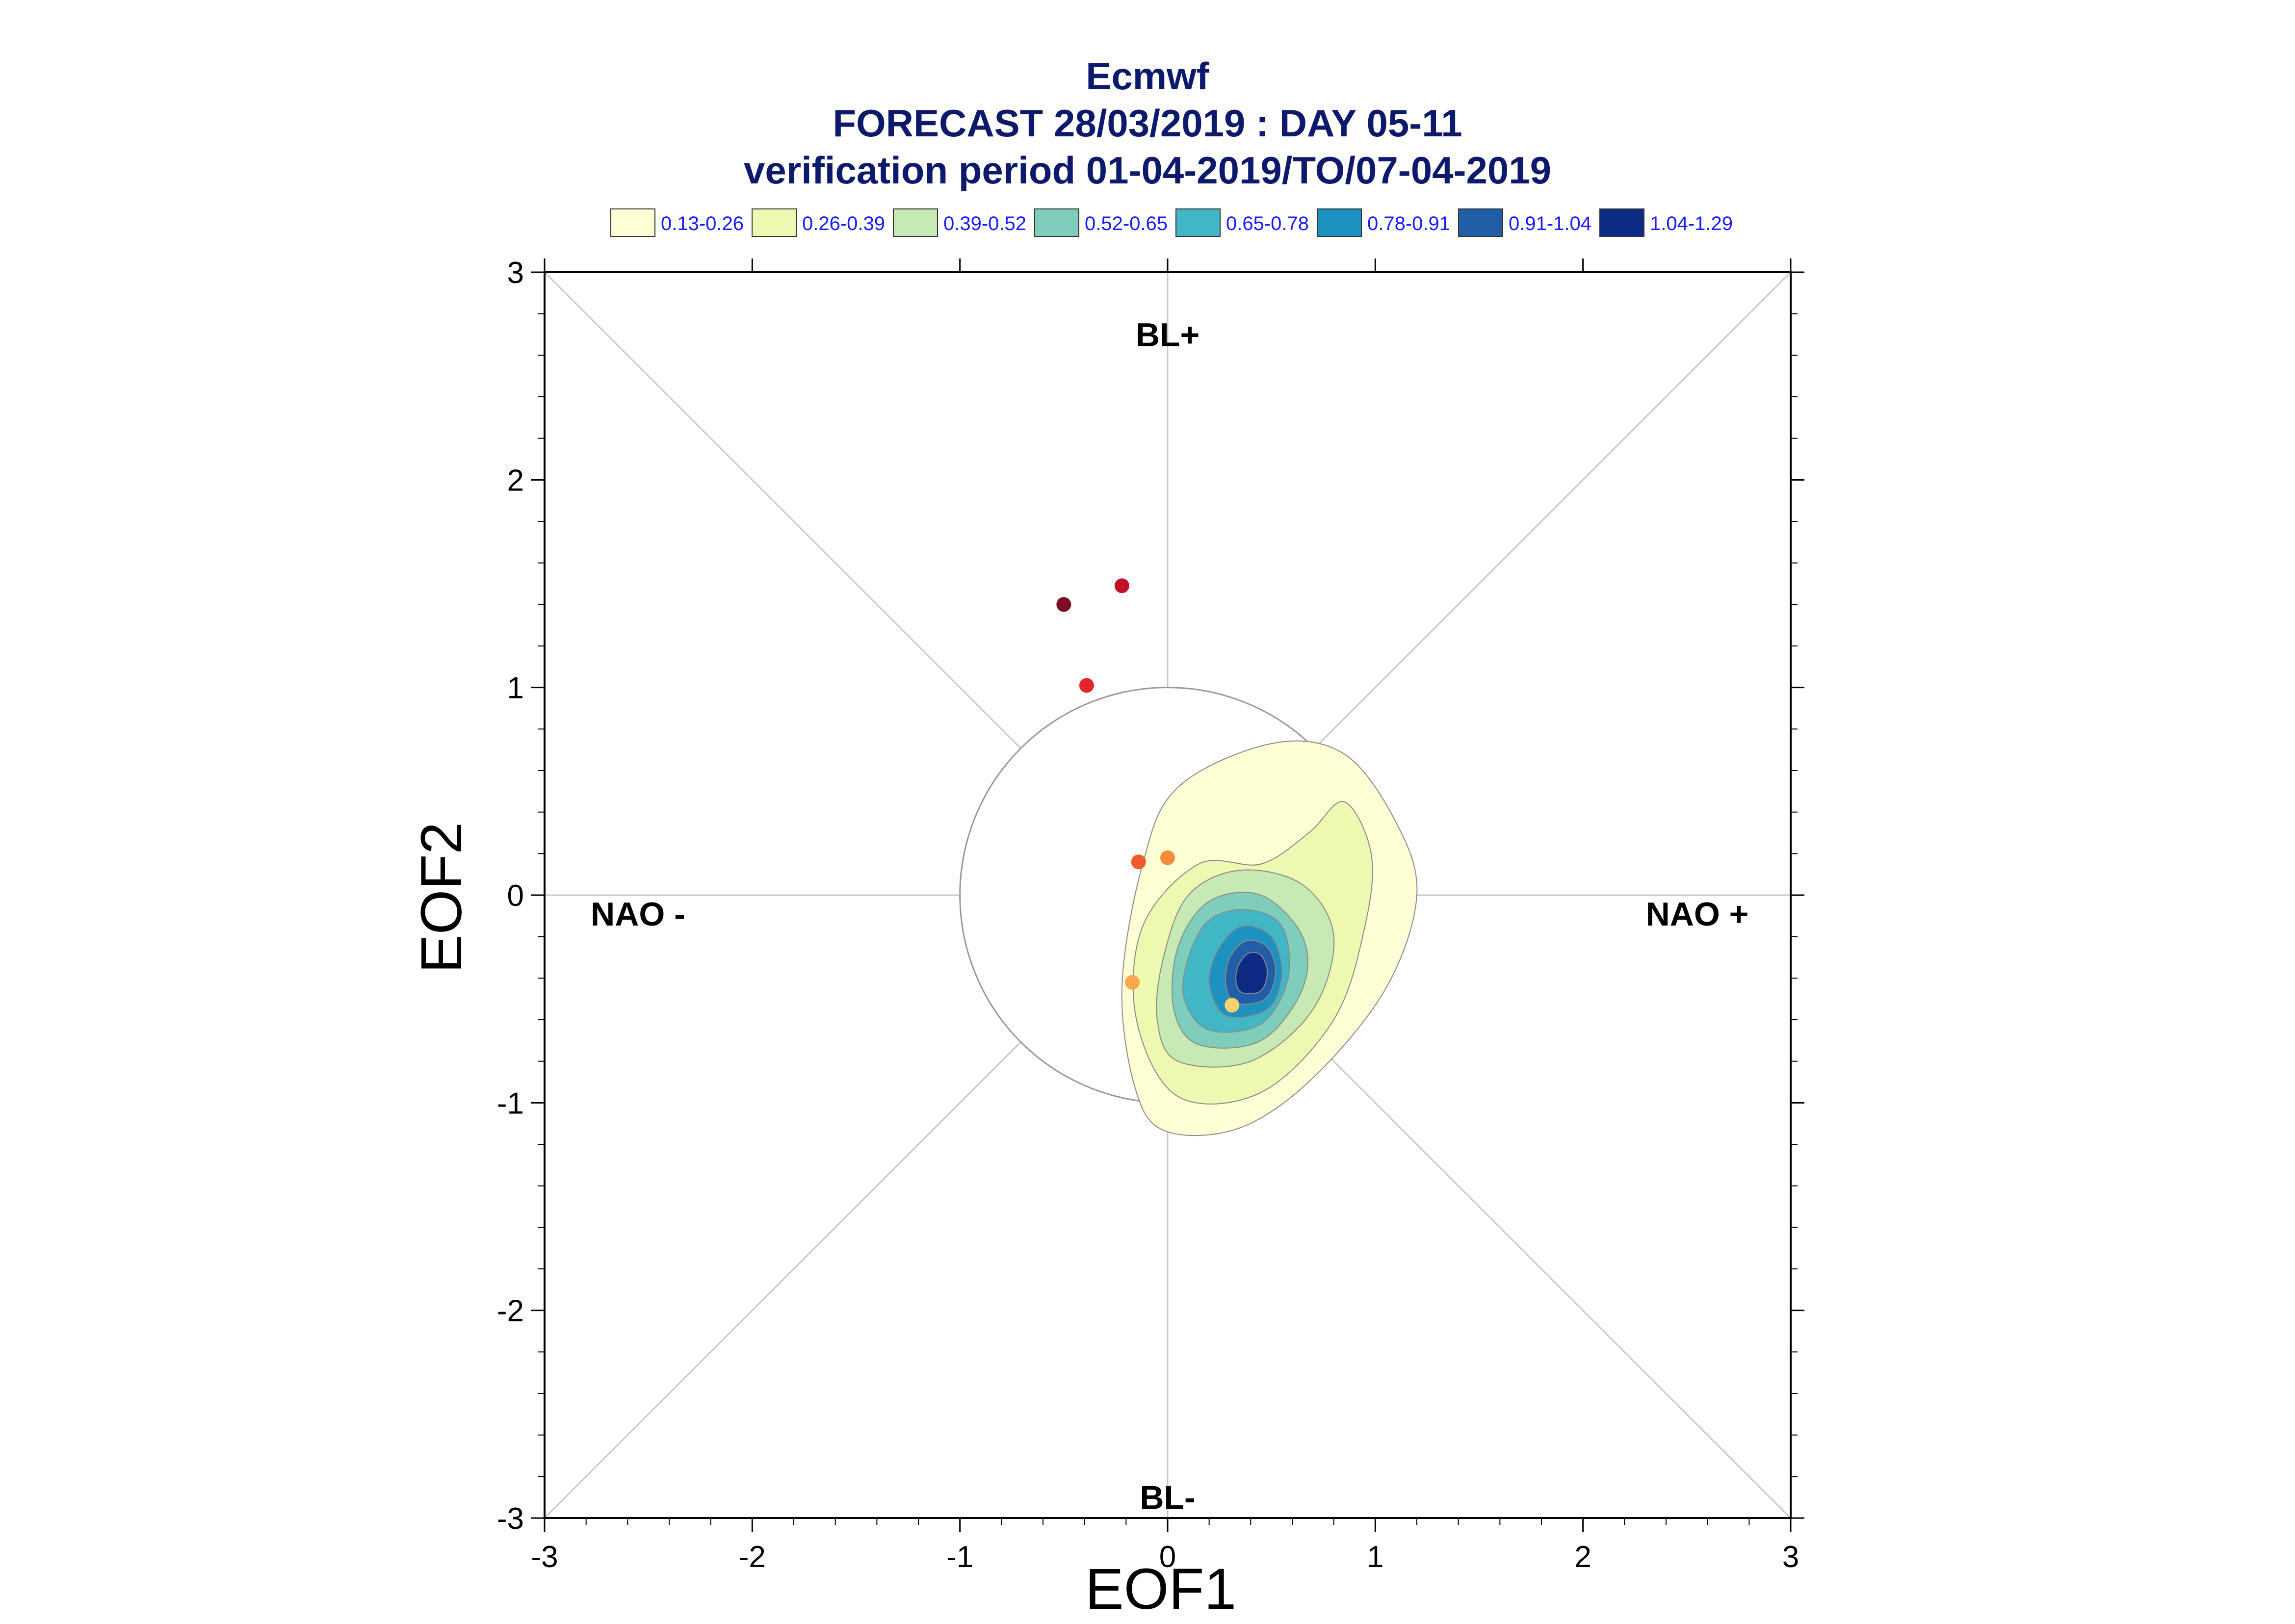 The width and height of the screenshot is (2295, 1624). Describe the element at coordinates (1147, 76) in the screenshot. I see `chart-title-line1: Ecmwf` at that location.